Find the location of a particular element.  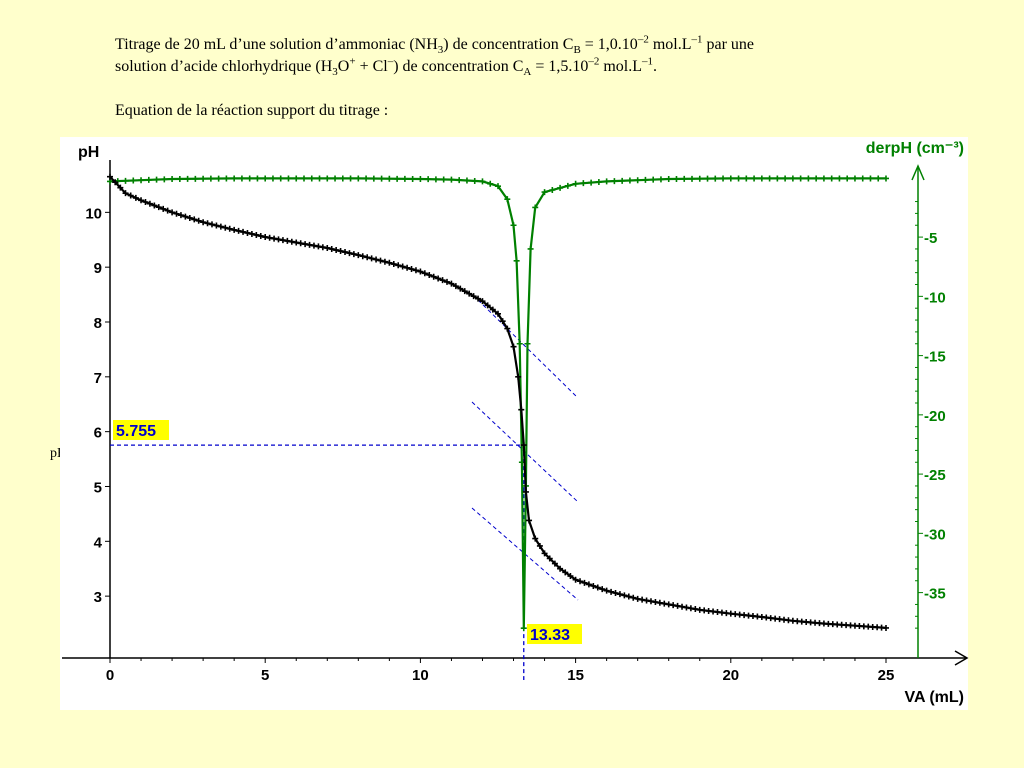

x-tick-label: 10 is located at coordinates (420, 675).